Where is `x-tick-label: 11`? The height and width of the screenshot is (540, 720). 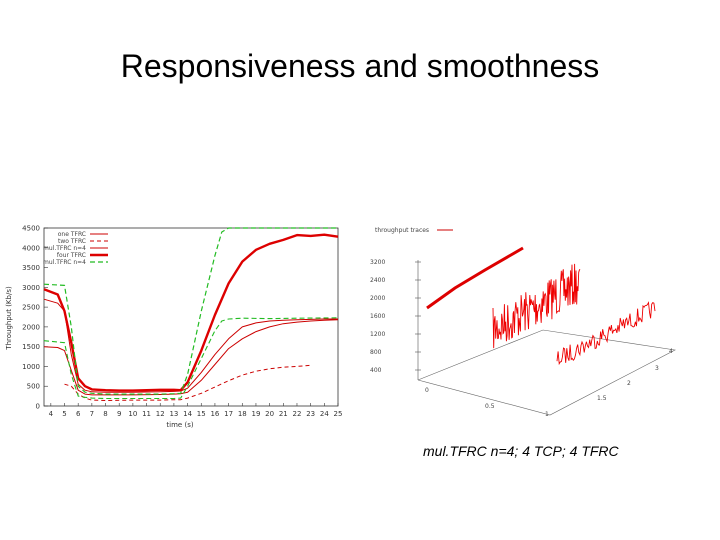 x-tick-label: 11 is located at coordinates (146, 414).